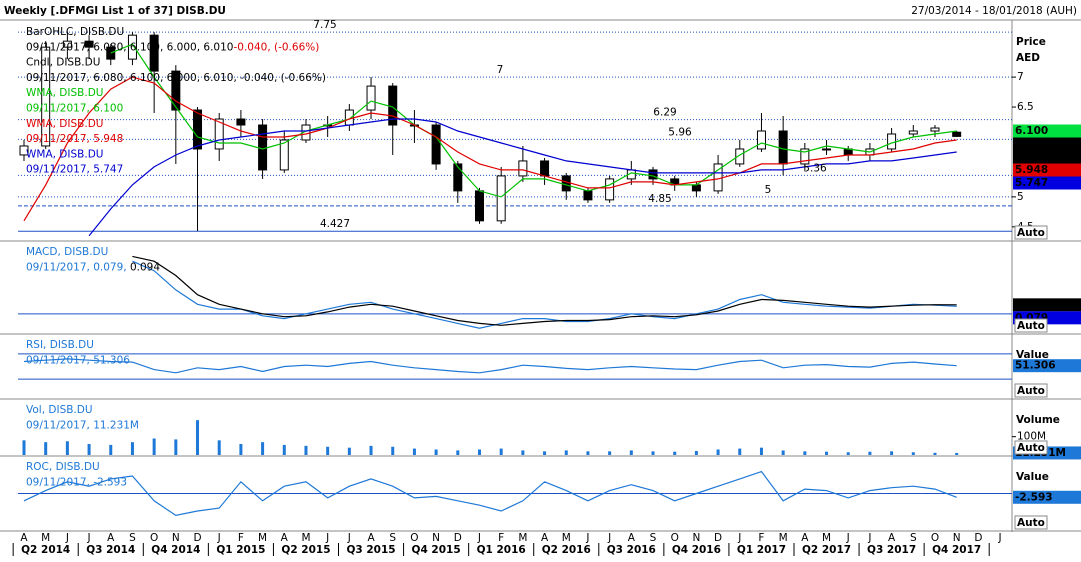 The height and width of the screenshot is (562, 1081). I want to click on legend-entry: 09/11/2017, 0.079, 0.094, so click(93, 267).